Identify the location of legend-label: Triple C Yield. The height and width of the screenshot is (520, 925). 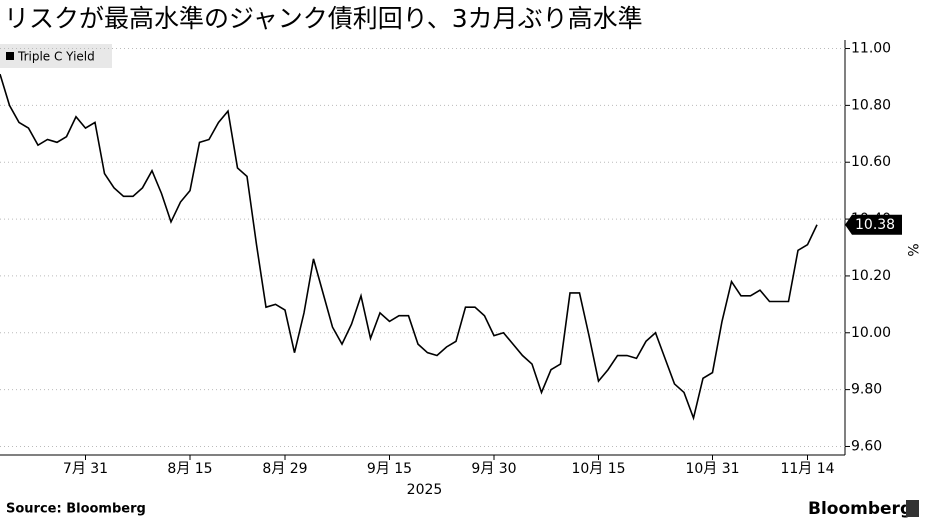
(56, 57).